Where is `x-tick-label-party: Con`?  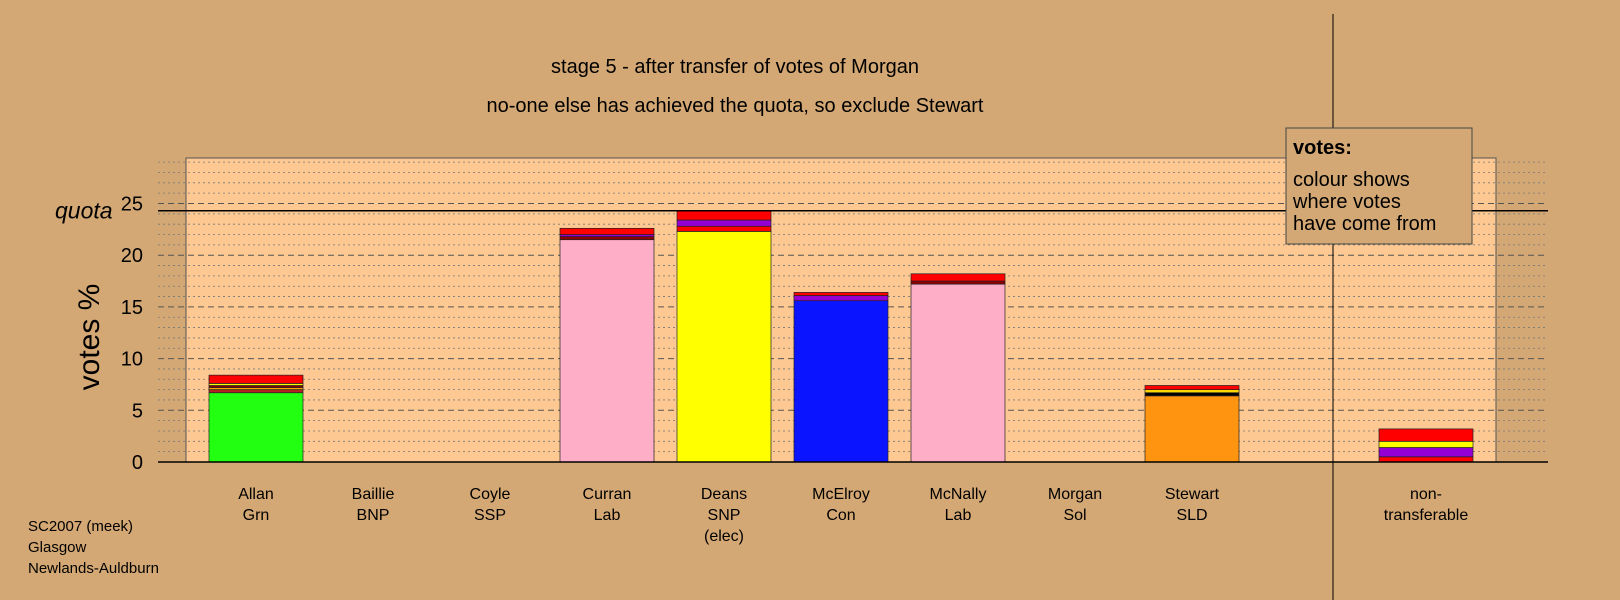 x-tick-label-party: Con is located at coordinates (840, 515).